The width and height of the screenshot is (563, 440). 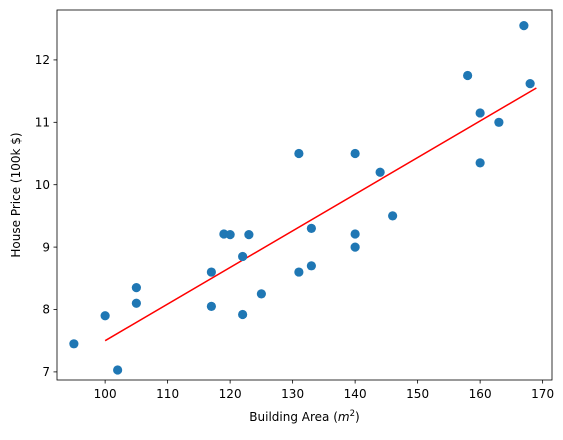 I want to click on x-tick-label: 140, so click(x=355, y=394).